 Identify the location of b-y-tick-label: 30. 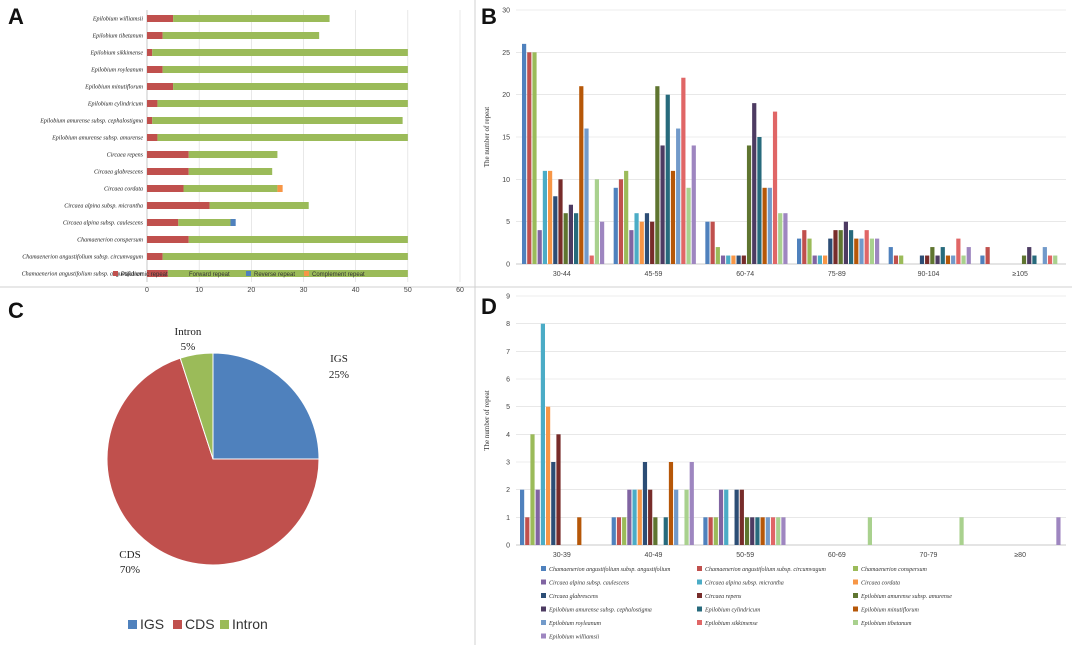
(506, 11).